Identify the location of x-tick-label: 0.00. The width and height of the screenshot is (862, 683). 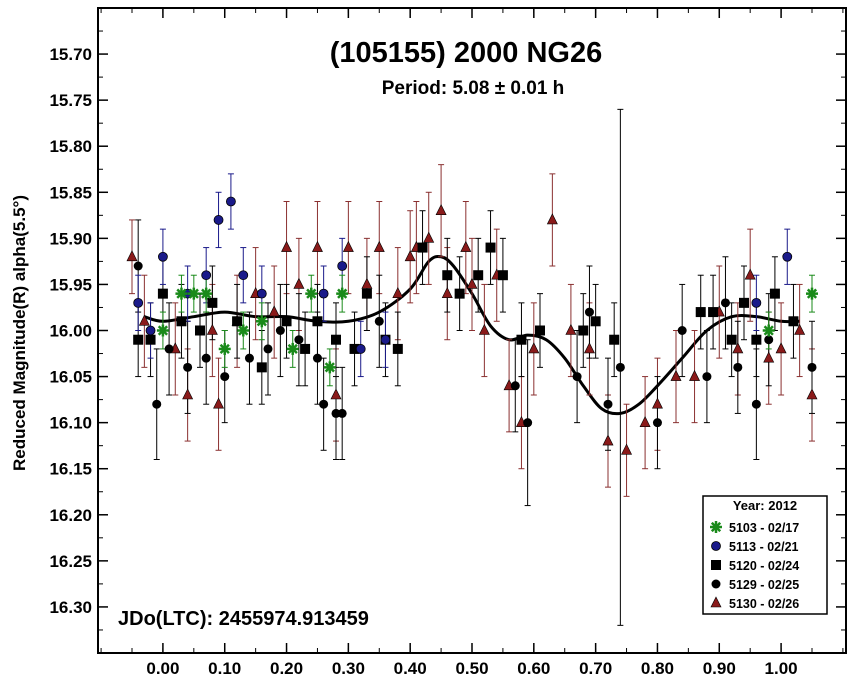
(162, 668).